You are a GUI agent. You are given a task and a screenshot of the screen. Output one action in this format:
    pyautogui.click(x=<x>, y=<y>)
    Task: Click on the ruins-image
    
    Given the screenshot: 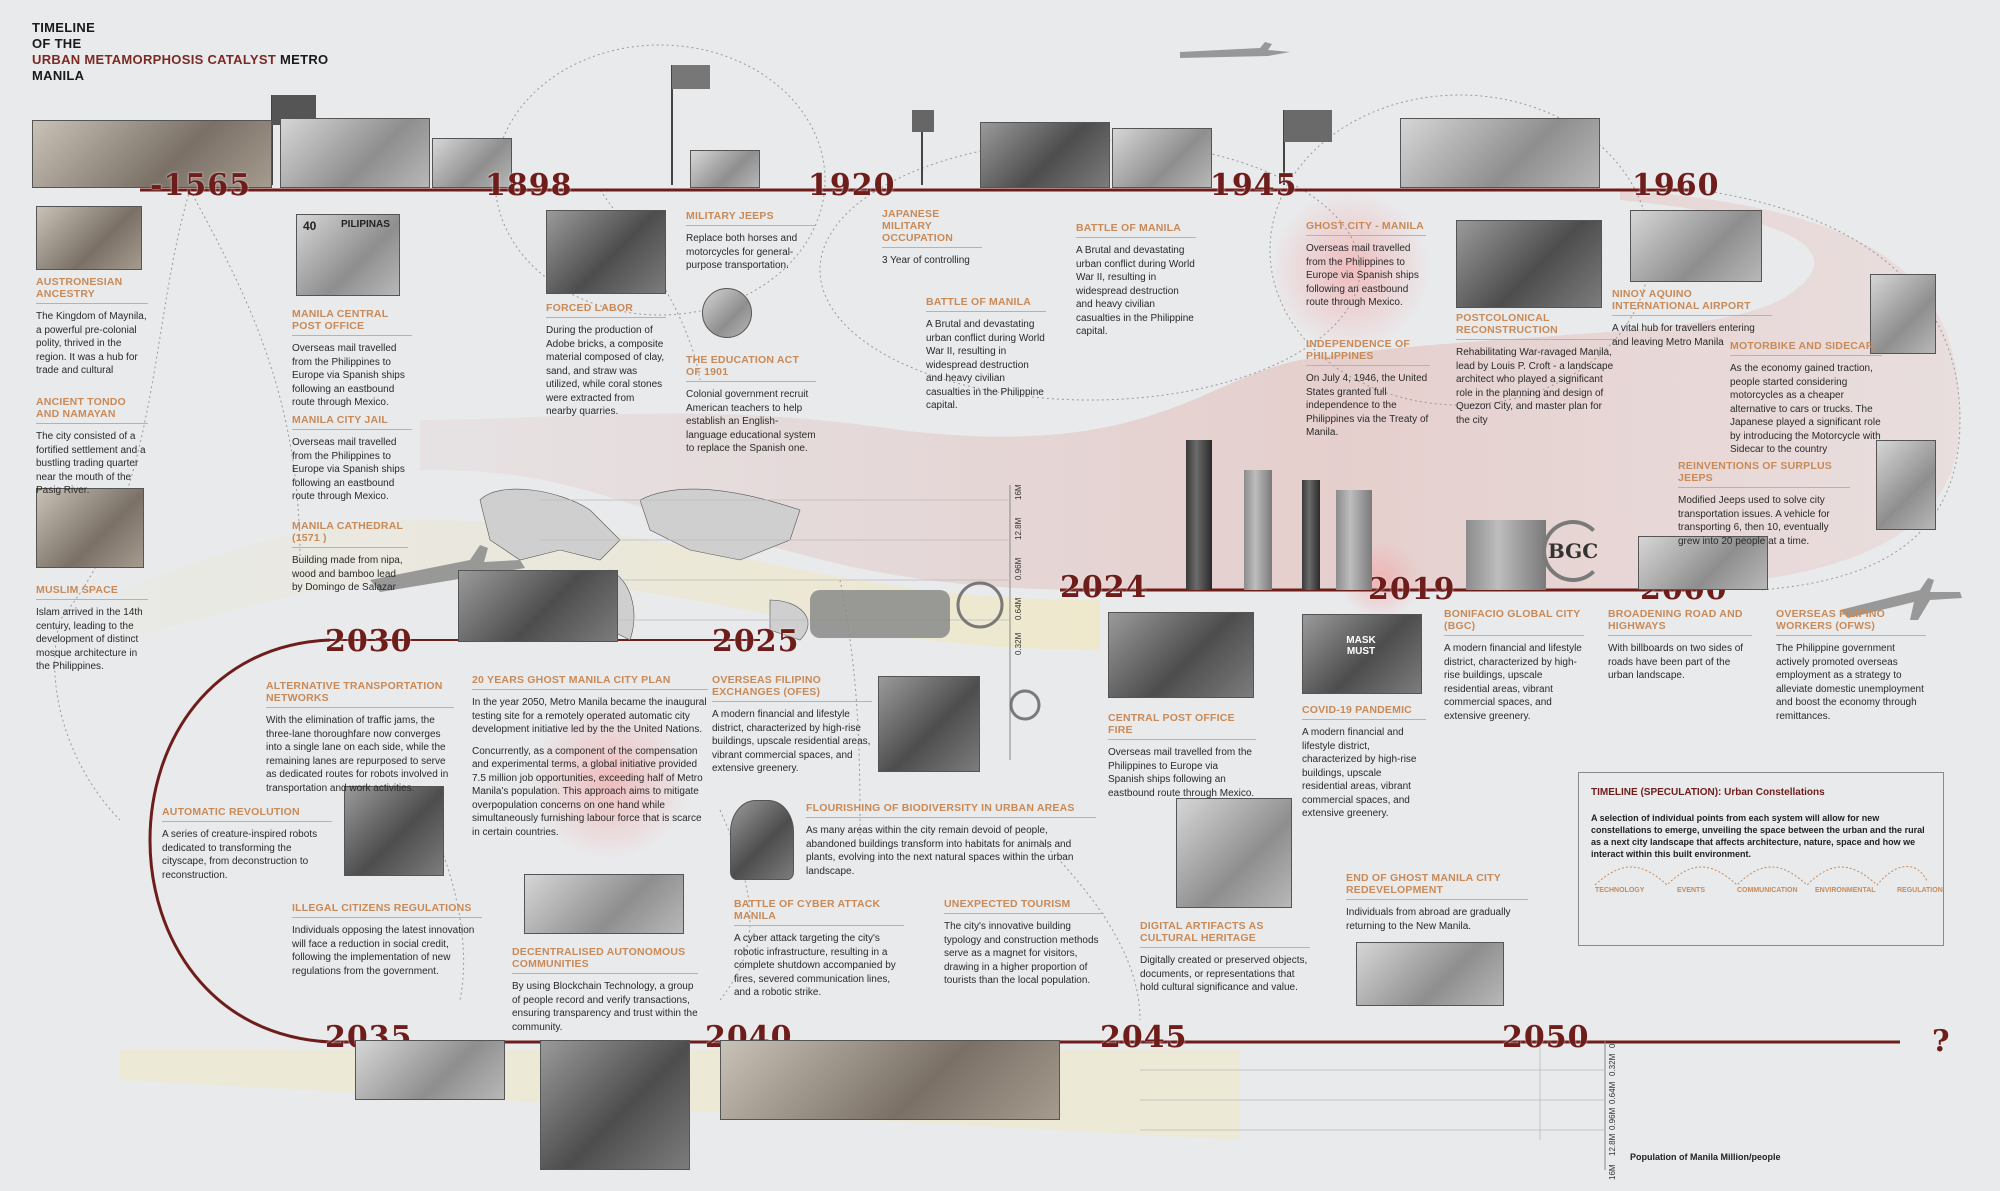 What is the action you would take?
    pyautogui.click(x=1162, y=158)
    